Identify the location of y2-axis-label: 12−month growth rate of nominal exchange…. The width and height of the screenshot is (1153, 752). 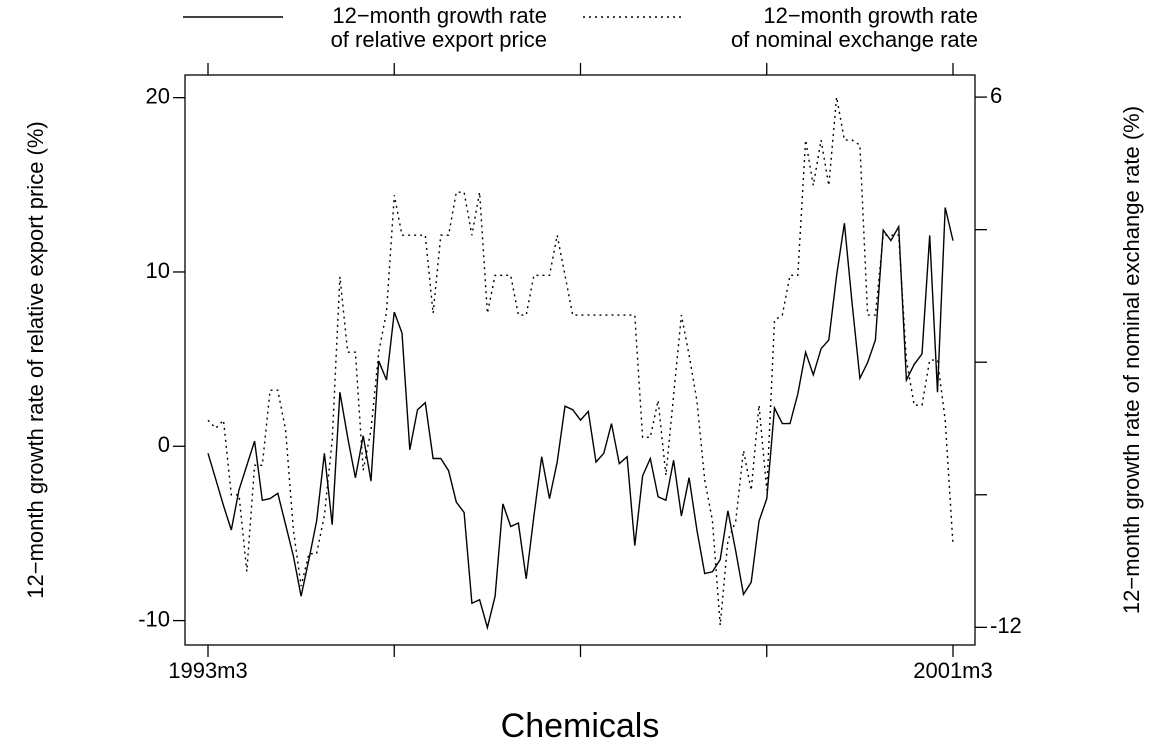
(1131, 360).